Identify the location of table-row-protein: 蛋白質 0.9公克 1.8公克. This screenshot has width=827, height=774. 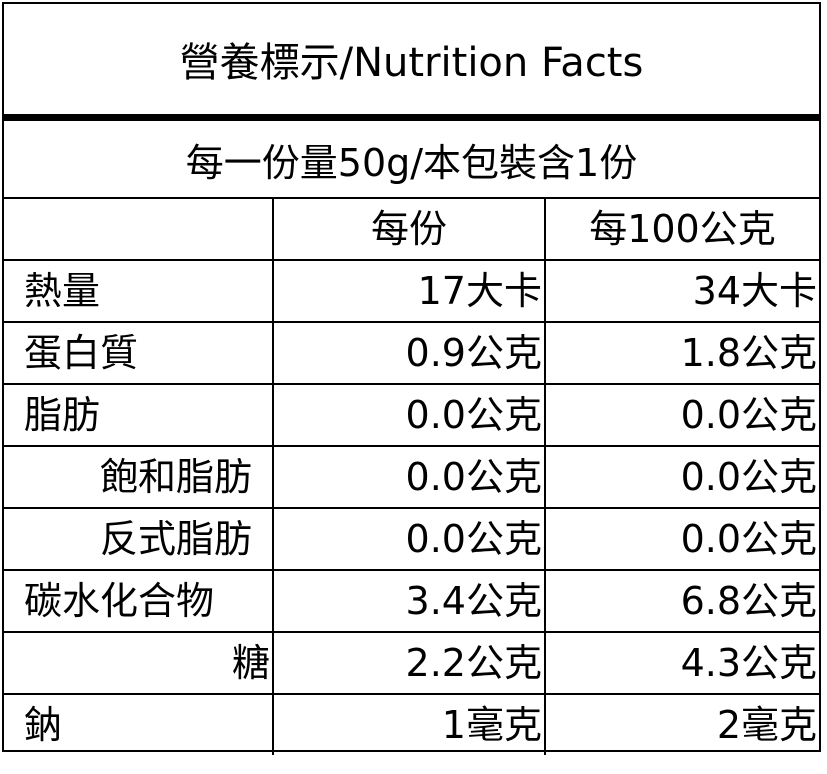
(411, 353).